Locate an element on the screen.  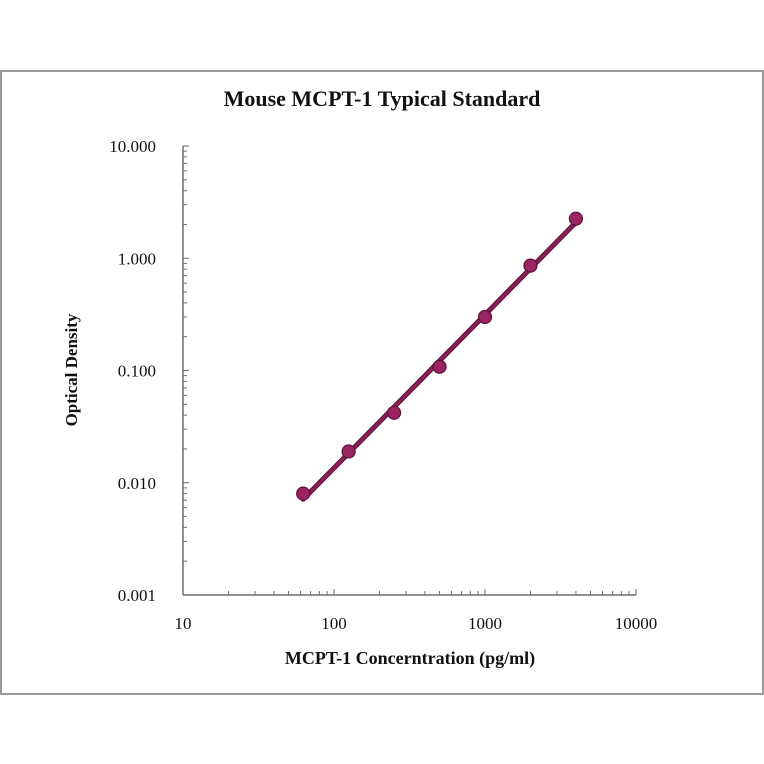
chart-title: Mouse MCPT-1 Typical Standard is located at coordinates (382, 98).